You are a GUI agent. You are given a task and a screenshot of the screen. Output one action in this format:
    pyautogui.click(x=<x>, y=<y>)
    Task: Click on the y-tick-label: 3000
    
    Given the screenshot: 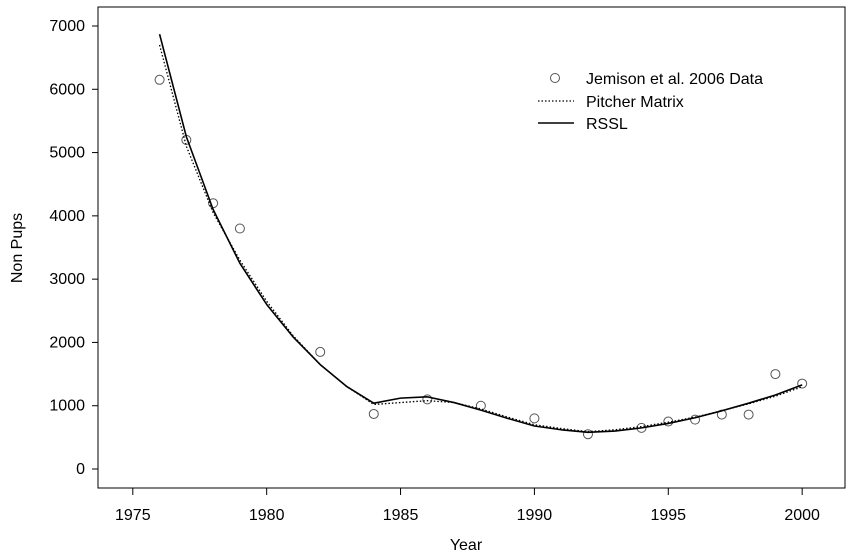 What is the action you would take?
    pyautogui.click(x=67, y=279)
    